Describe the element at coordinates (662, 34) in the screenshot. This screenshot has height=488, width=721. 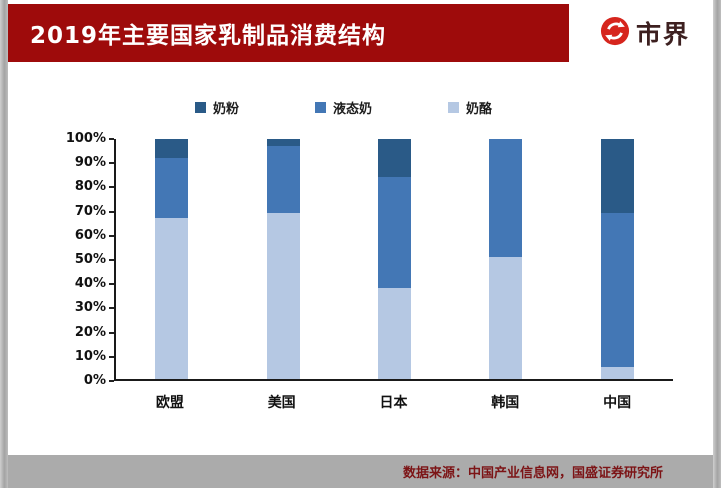
I see `brand-name: 市界` at that location.